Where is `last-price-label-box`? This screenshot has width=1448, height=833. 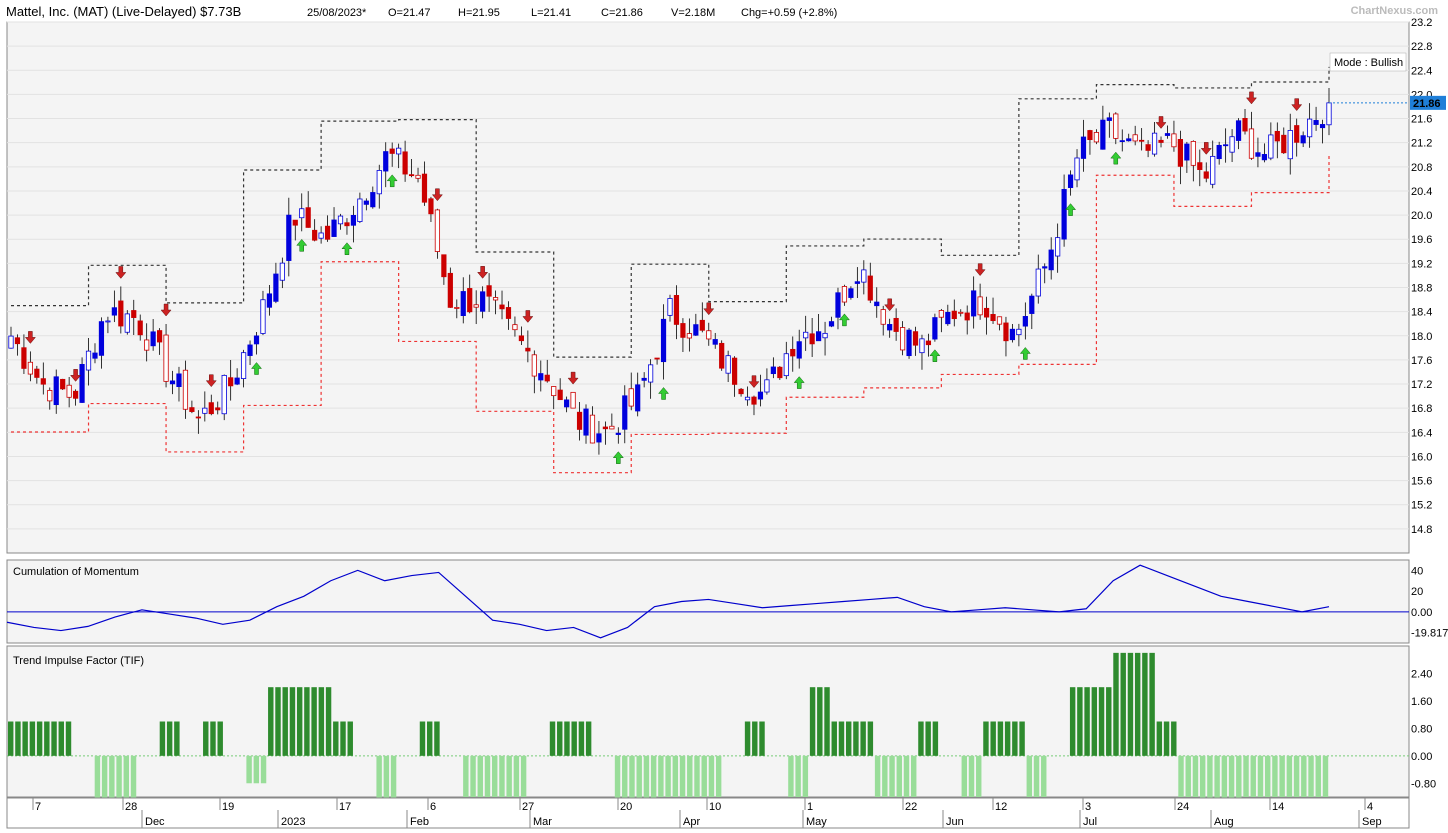 last-price-label-box is located at coordinates (1428, 102).